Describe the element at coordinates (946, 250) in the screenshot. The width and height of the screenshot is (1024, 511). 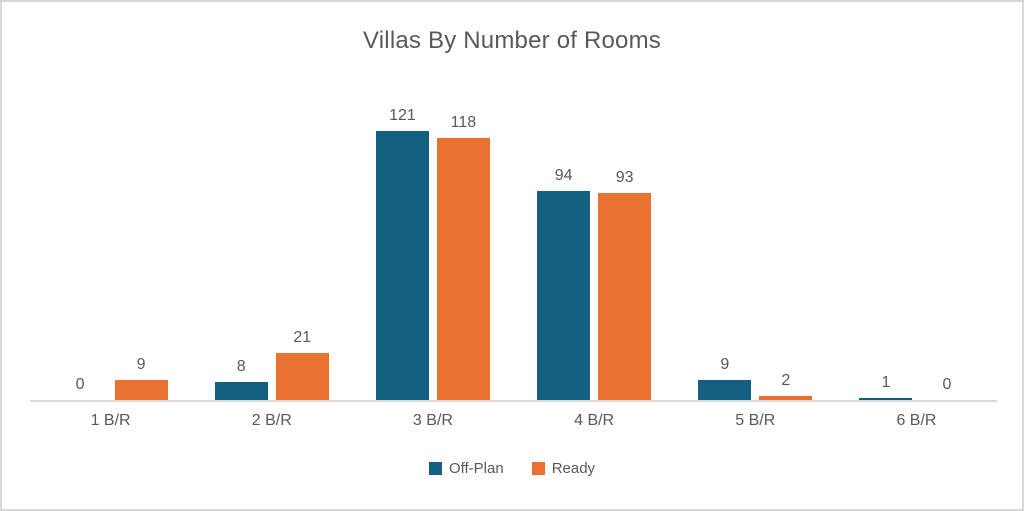
I see `bar-column-ready: 0` at that location.